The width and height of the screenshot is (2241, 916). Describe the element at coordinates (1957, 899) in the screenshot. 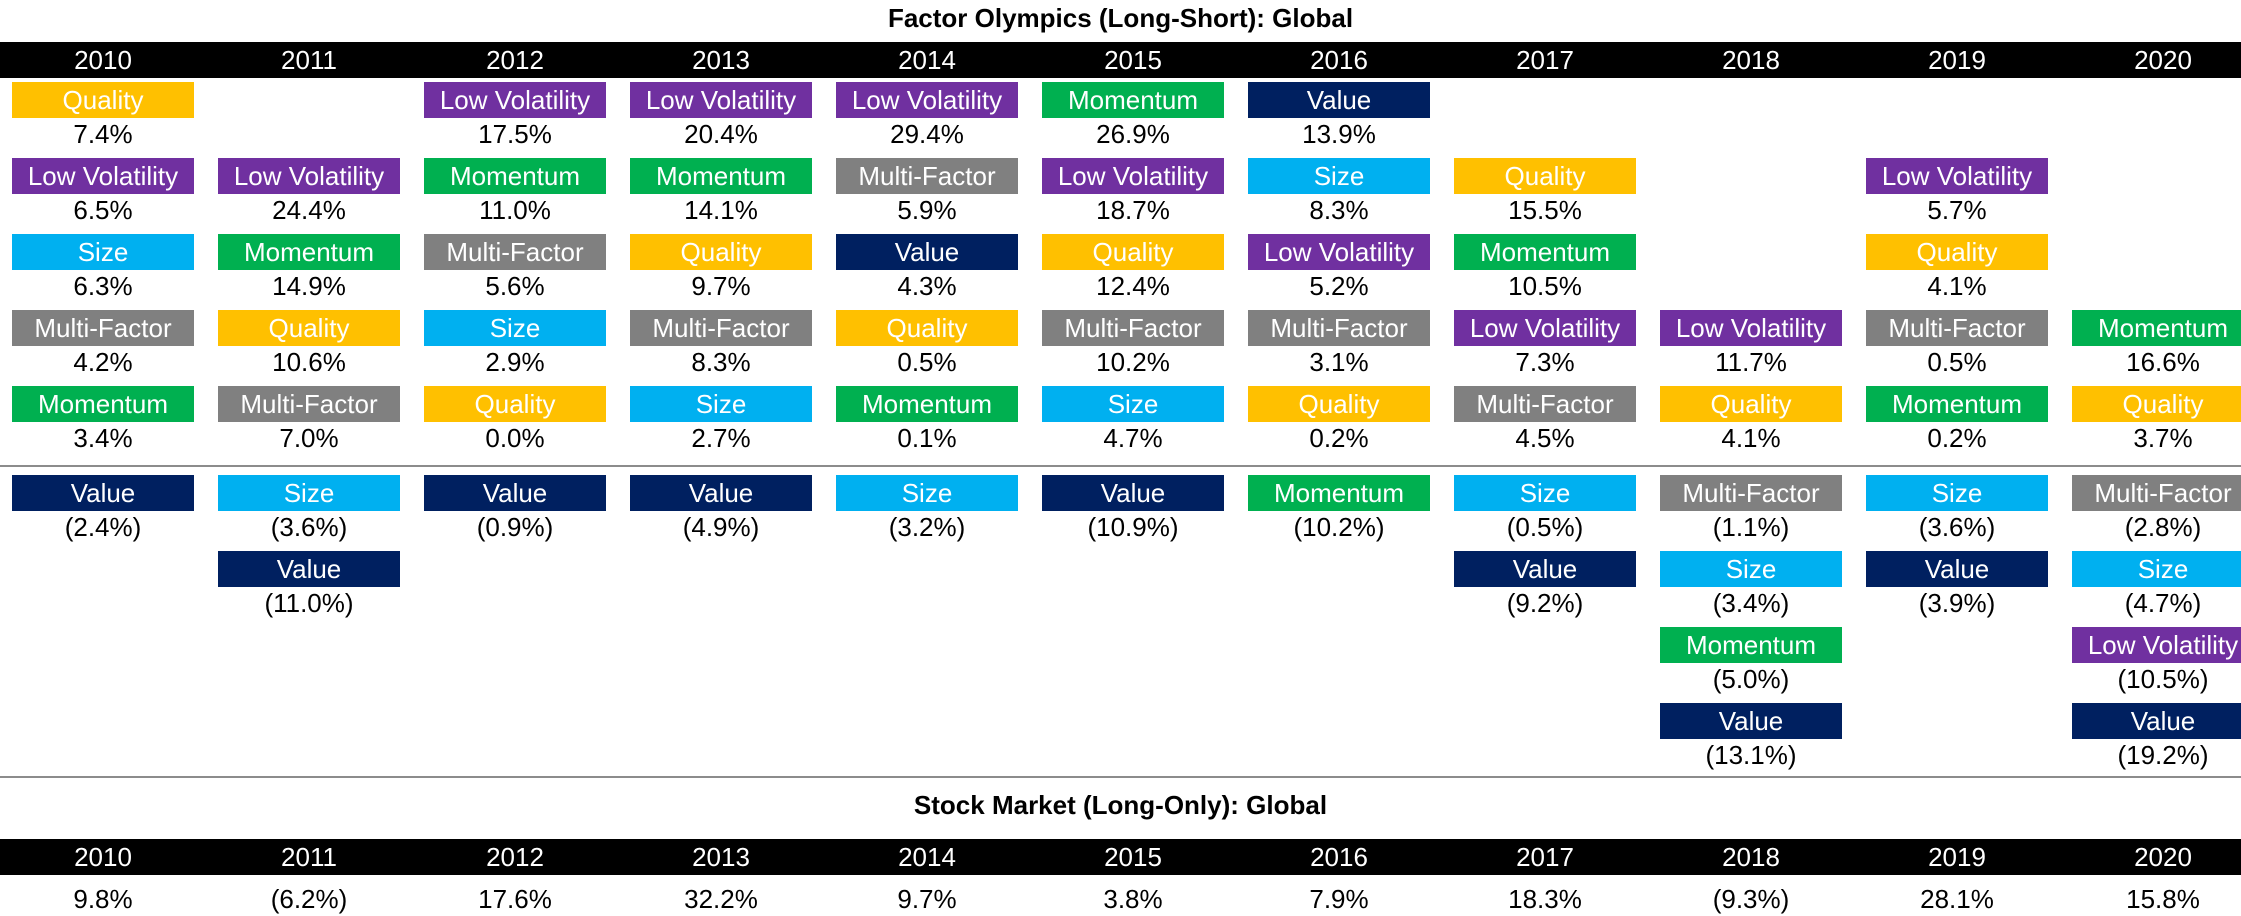

I see `market-return-value: 28.1%` at that location.